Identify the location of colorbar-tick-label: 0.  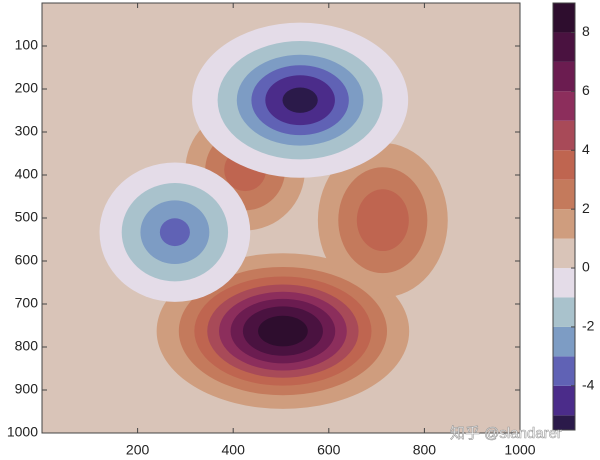
(586, 267).